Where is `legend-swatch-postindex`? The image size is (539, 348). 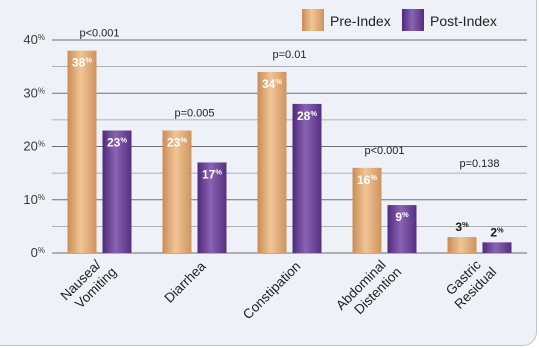
legend-swatch-postindex is located at coordinates (413, 20).